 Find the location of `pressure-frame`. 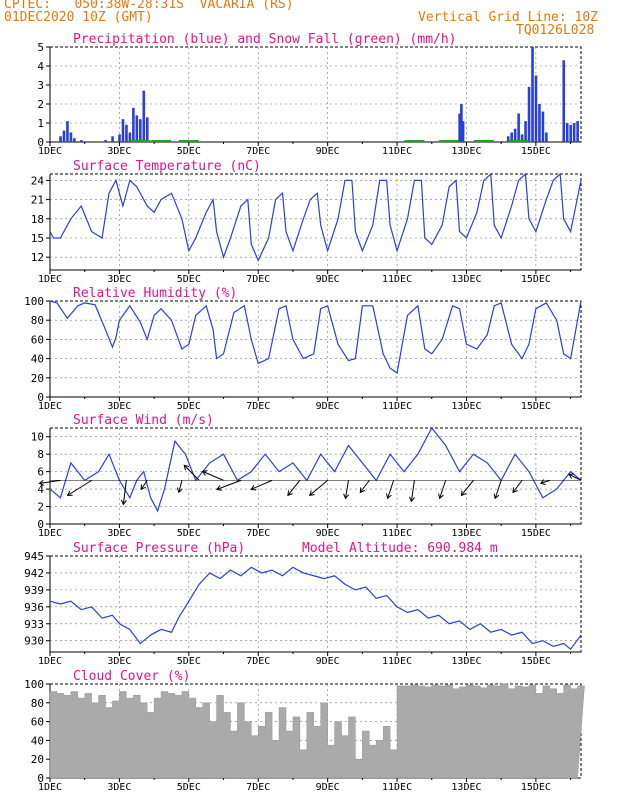

pressure-frame is located at coordinates (315, 604).